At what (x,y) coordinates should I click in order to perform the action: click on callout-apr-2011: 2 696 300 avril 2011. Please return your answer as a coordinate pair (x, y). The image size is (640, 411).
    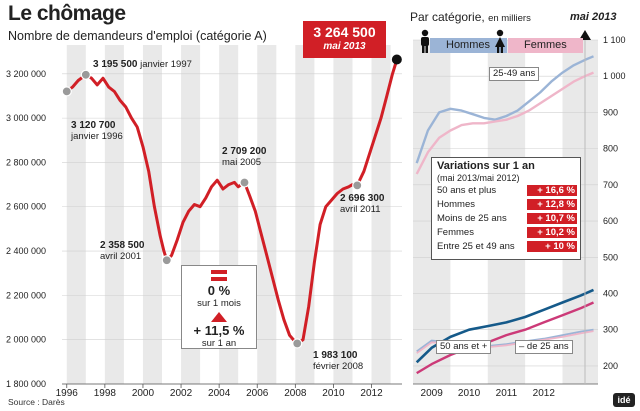
    Looking at the image, I should click on (362, 204).